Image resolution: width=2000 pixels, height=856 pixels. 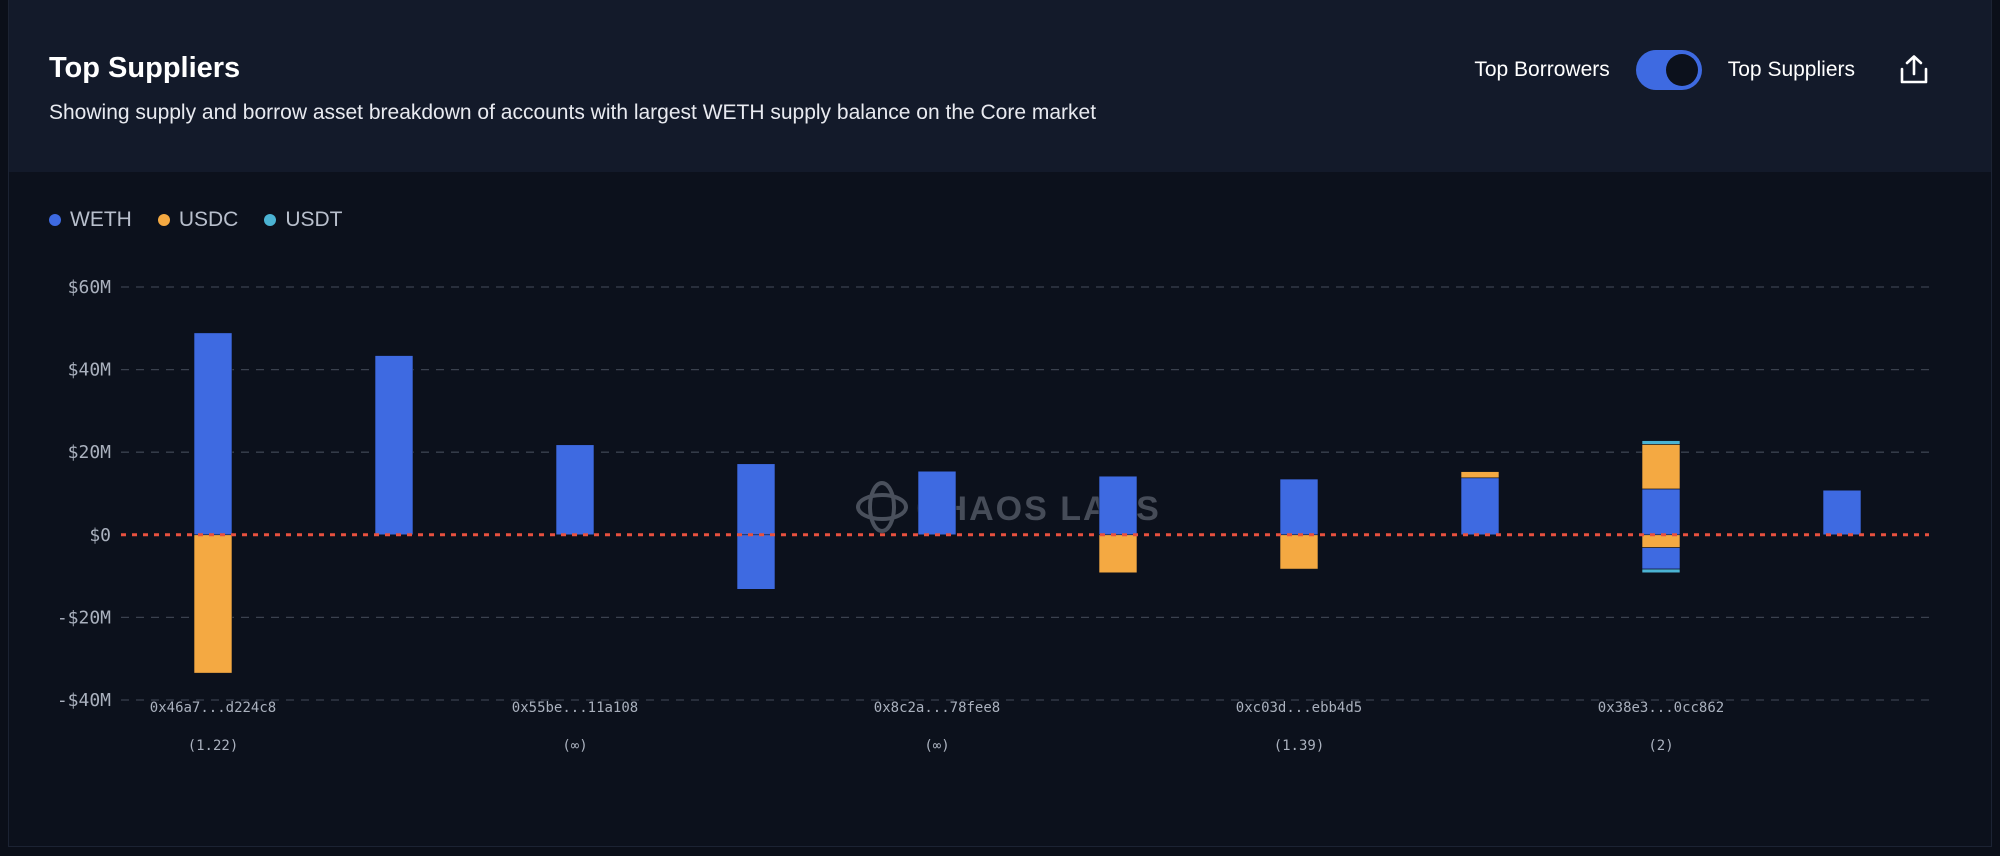 I want to click on x-tick-address: 0xc03d...ebb4d5, so click(x=1299, y=708).